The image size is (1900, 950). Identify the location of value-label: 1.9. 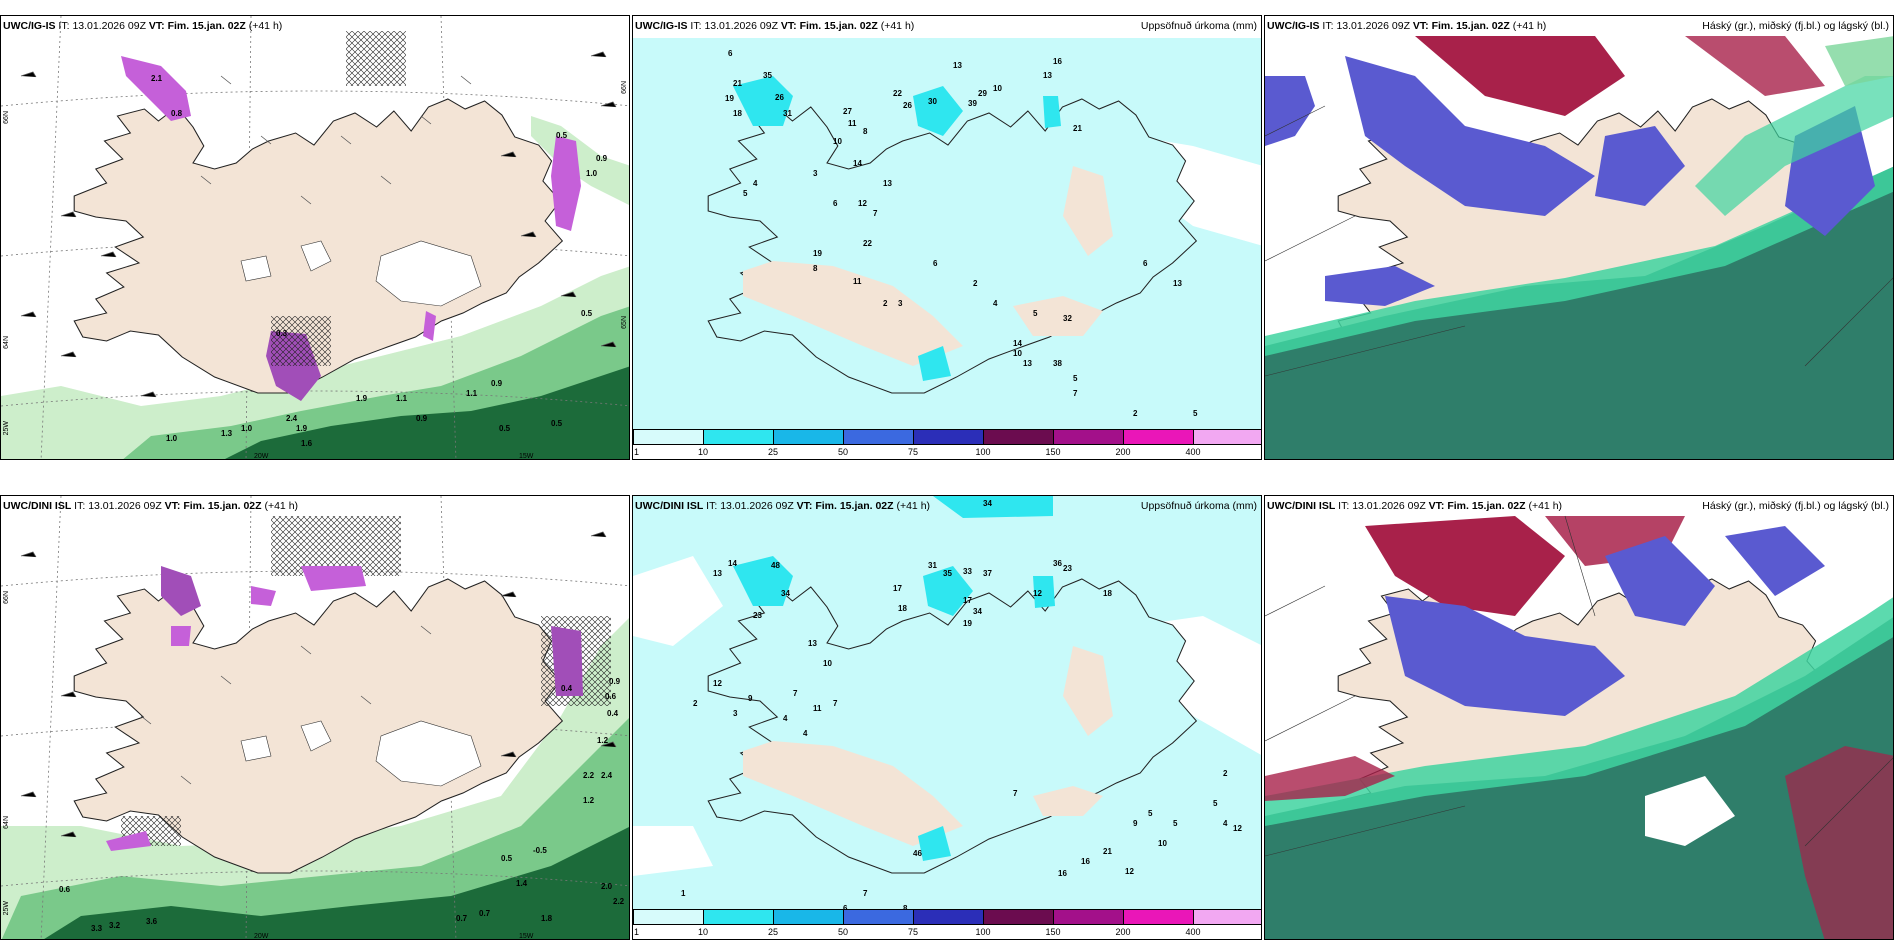
(362, 398).